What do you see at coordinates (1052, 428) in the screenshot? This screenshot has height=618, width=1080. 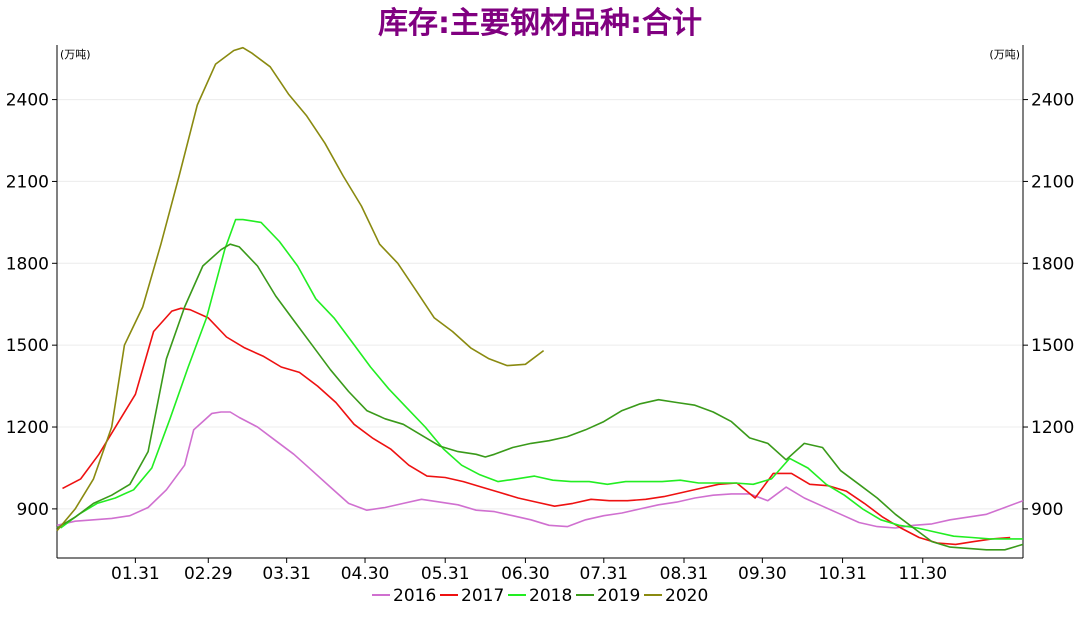 I see `y-tick-label-right: 1200` at bounding box center [1052, 428].